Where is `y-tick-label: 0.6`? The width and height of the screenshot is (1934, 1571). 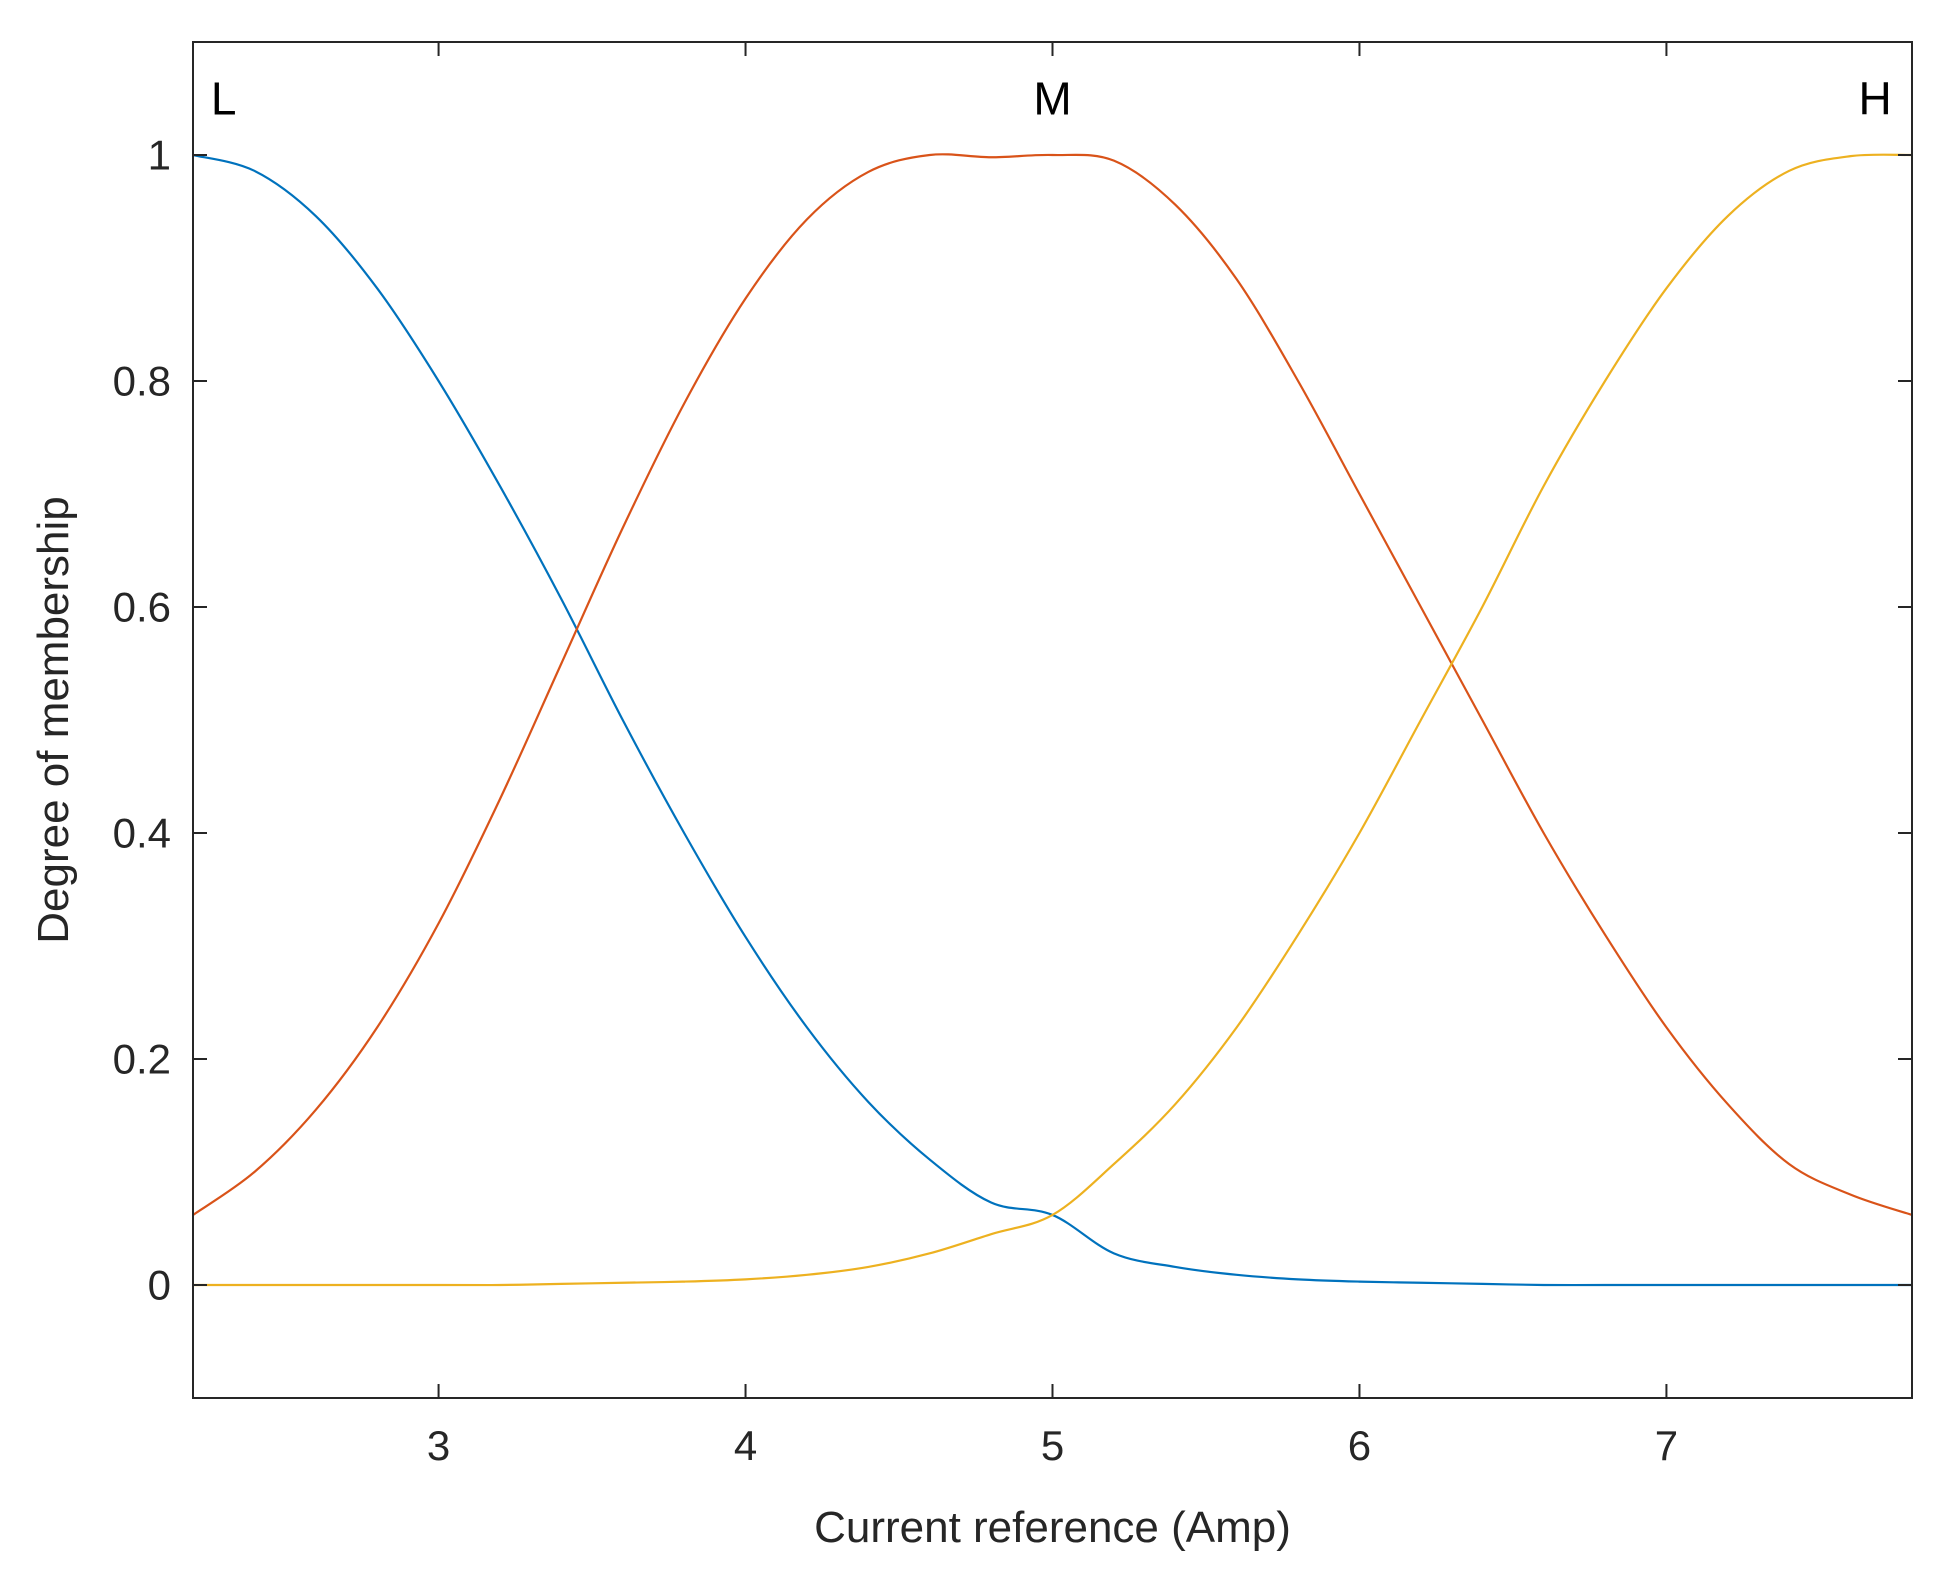
y-tick-label: 0.6 is located at coordinates (142, 607).